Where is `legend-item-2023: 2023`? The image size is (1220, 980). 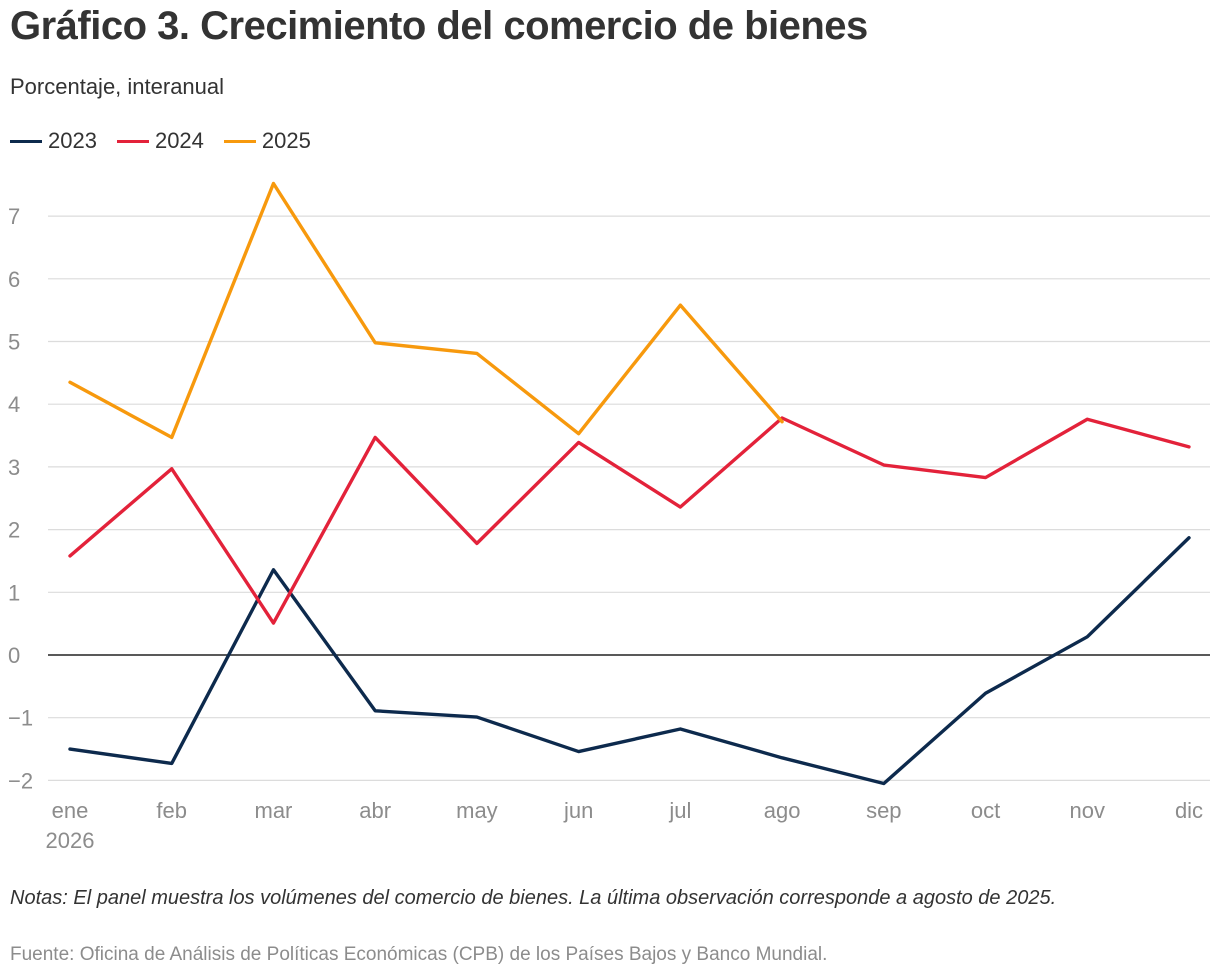
legend-item-2023: 2023 is located at coordinates (53, 141).